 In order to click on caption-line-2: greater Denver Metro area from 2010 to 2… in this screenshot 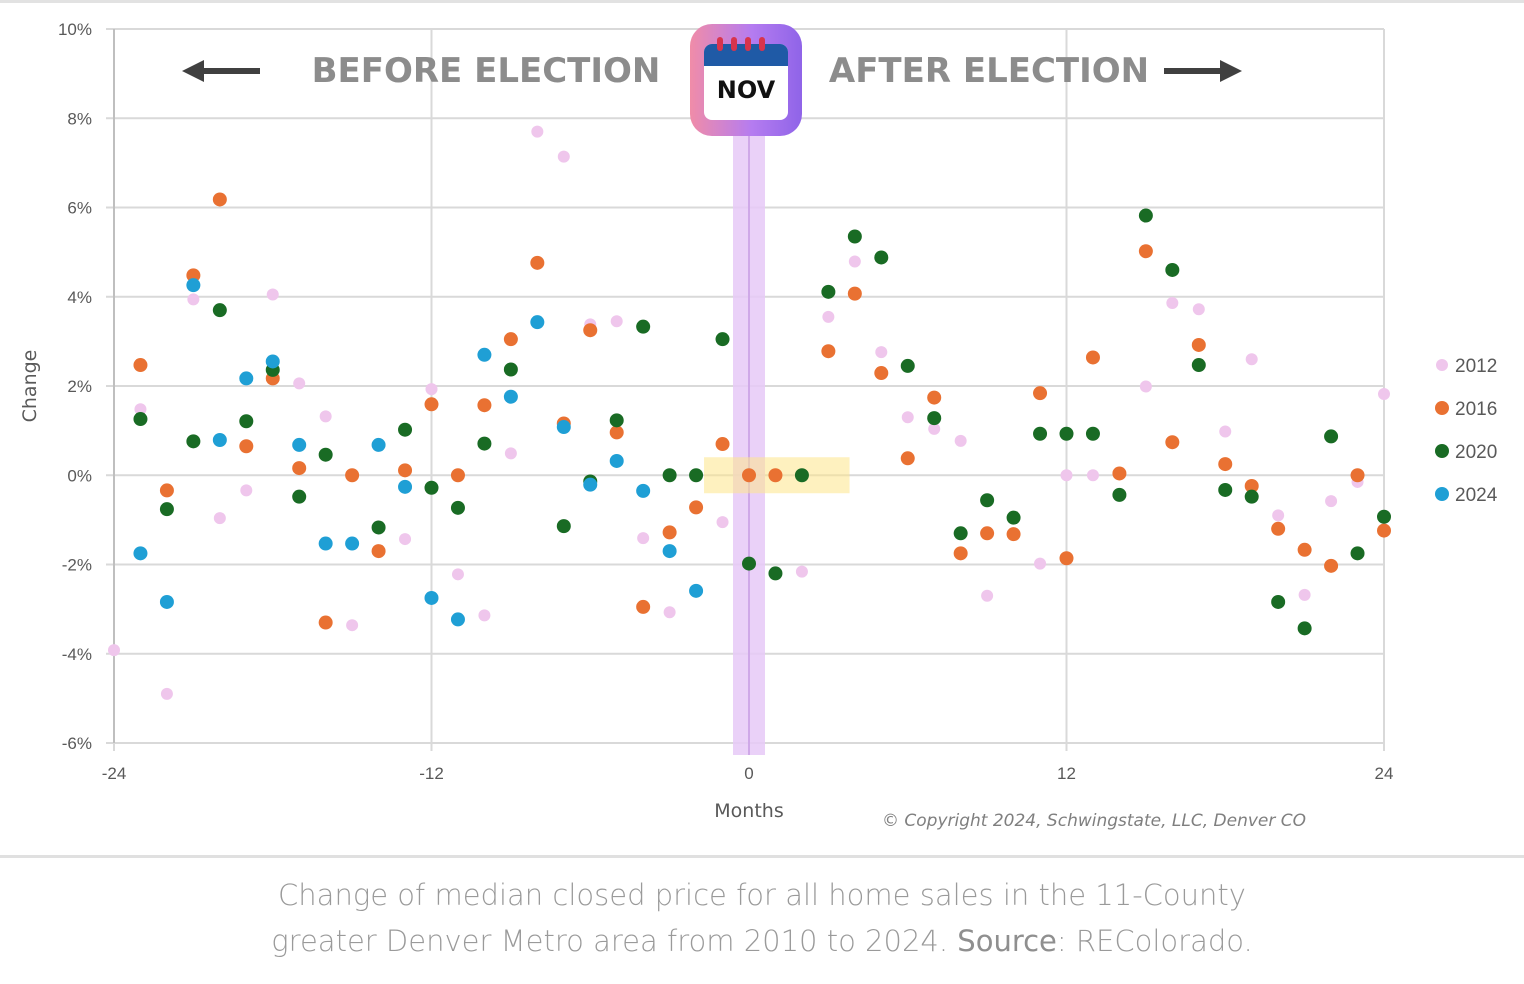, I will do `click(762, 941)`.